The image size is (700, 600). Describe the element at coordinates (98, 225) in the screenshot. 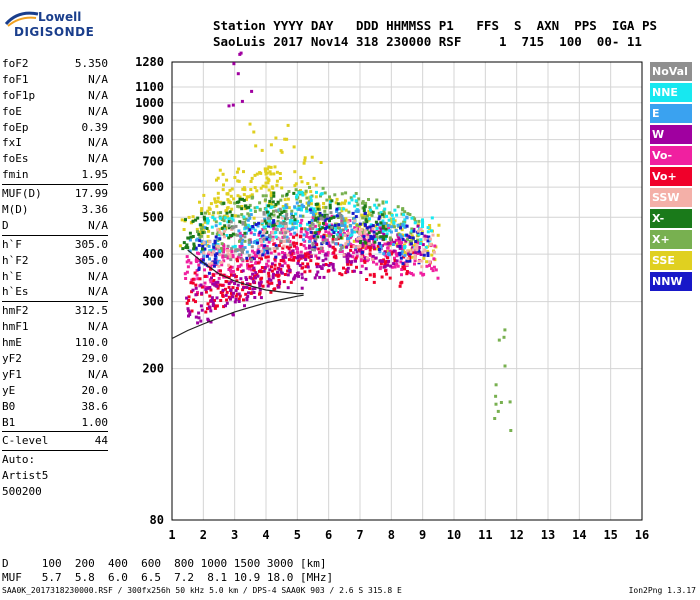

I see `param-value: N/A` at that location.